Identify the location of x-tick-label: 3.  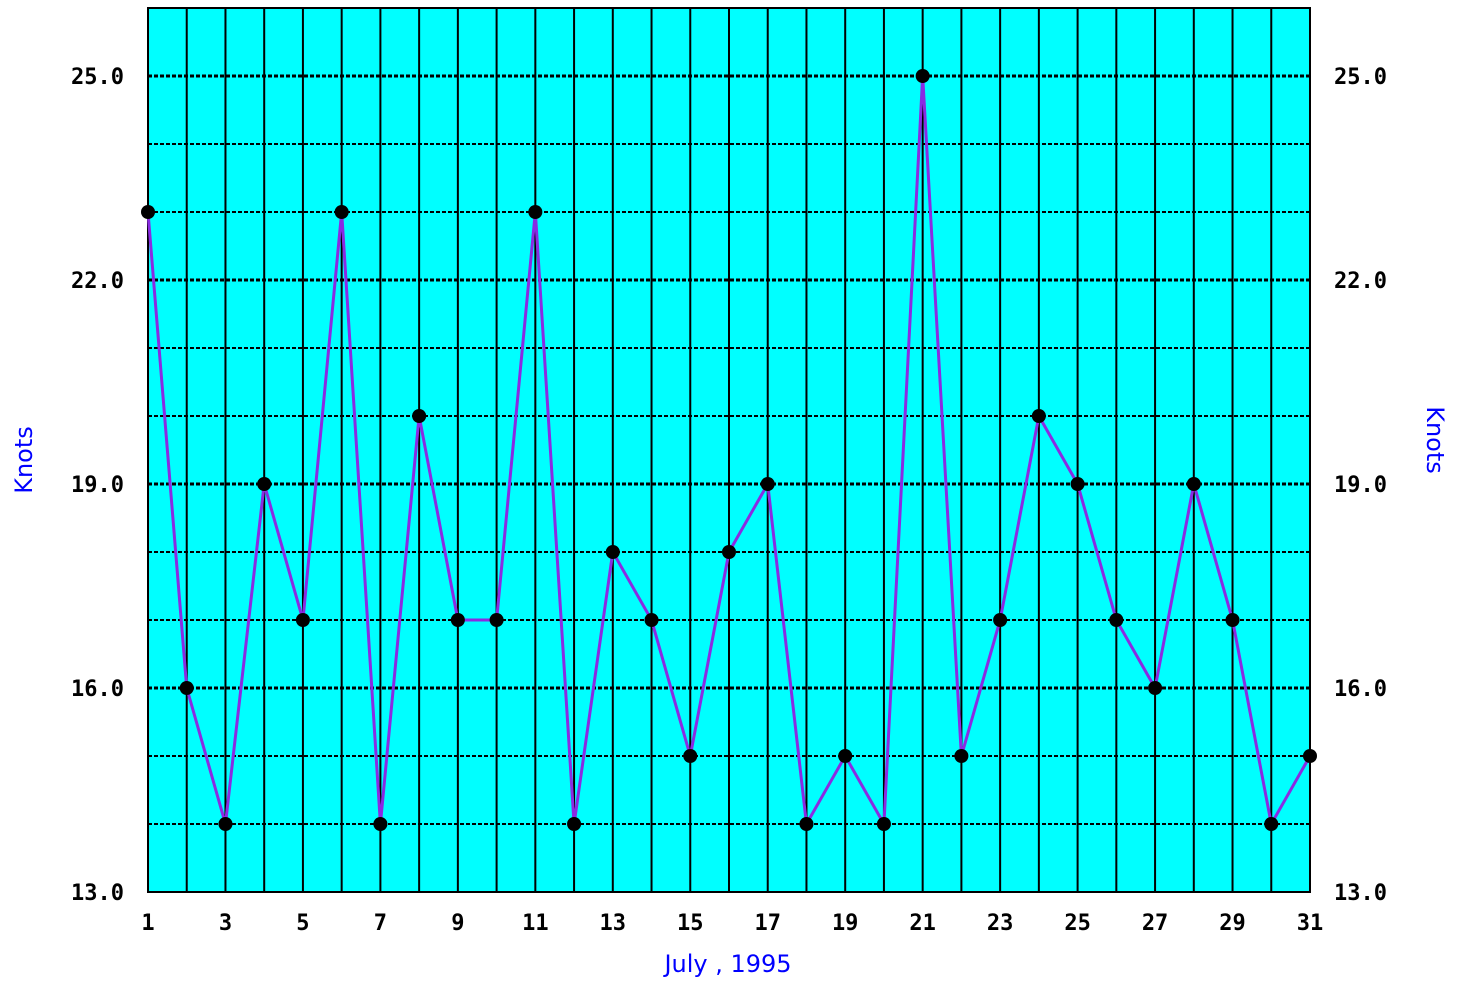
(225, 923).